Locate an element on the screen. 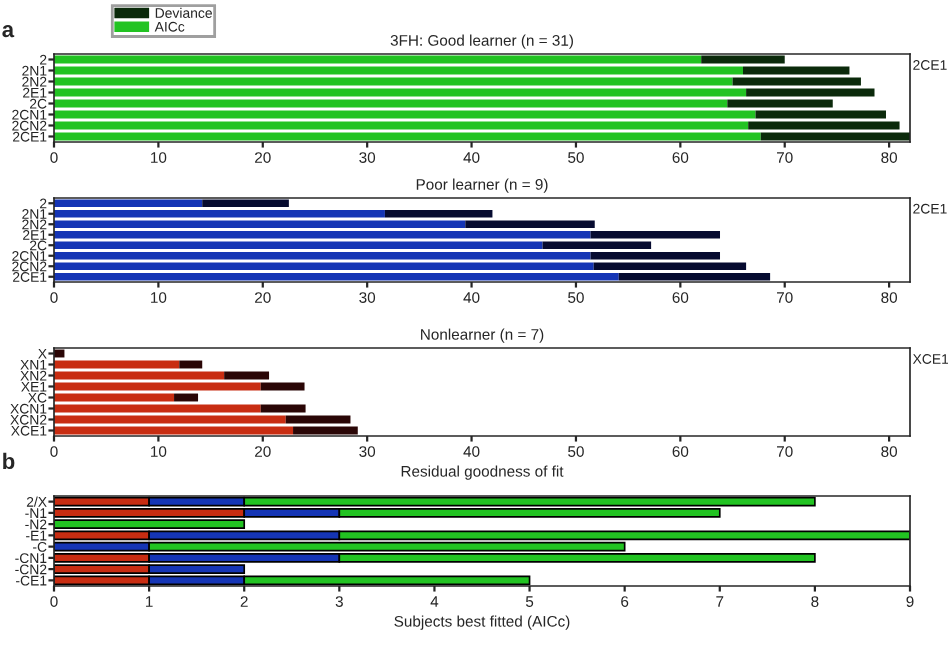  bar is located at coordinates (245, 203).